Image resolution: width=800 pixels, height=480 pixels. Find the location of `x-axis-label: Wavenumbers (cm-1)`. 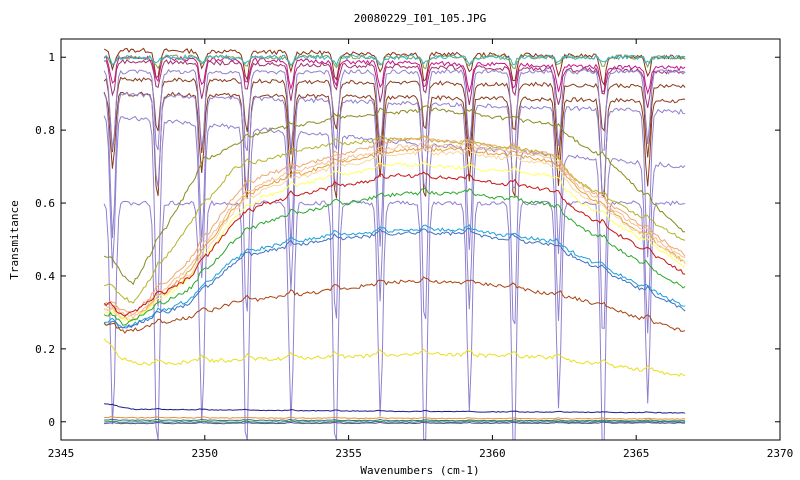

x-axis-label: Wavenumbers (cm-1) is located at coordinates (419, 470).